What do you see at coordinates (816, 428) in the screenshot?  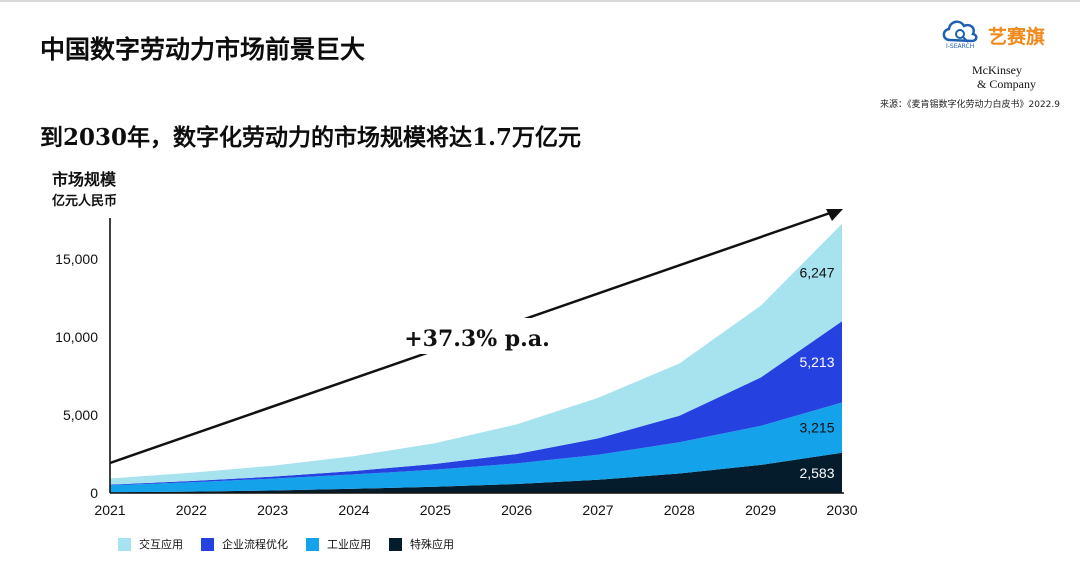 I see `data-label: 3,215` at bounding box center [816, 428].